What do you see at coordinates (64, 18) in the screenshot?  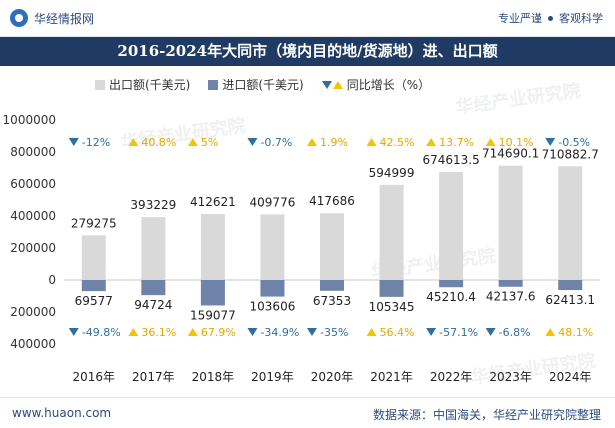 I see `brand-name: 华经情报网` at bounding box center [64, 18].